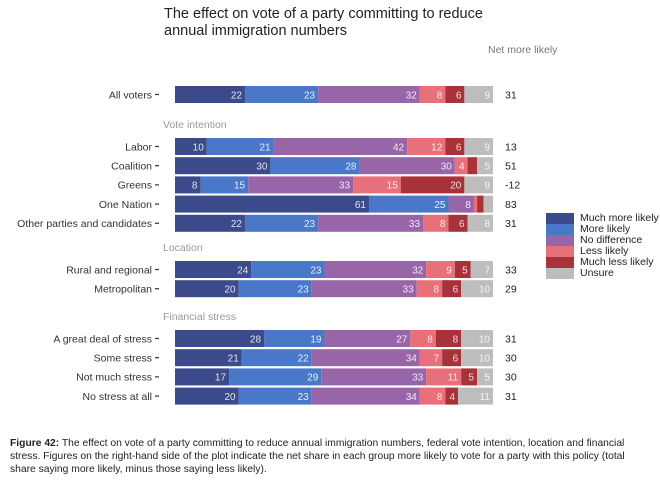 The image size is (660, 480). I want to click on data-label: 25, so click(440, 205).